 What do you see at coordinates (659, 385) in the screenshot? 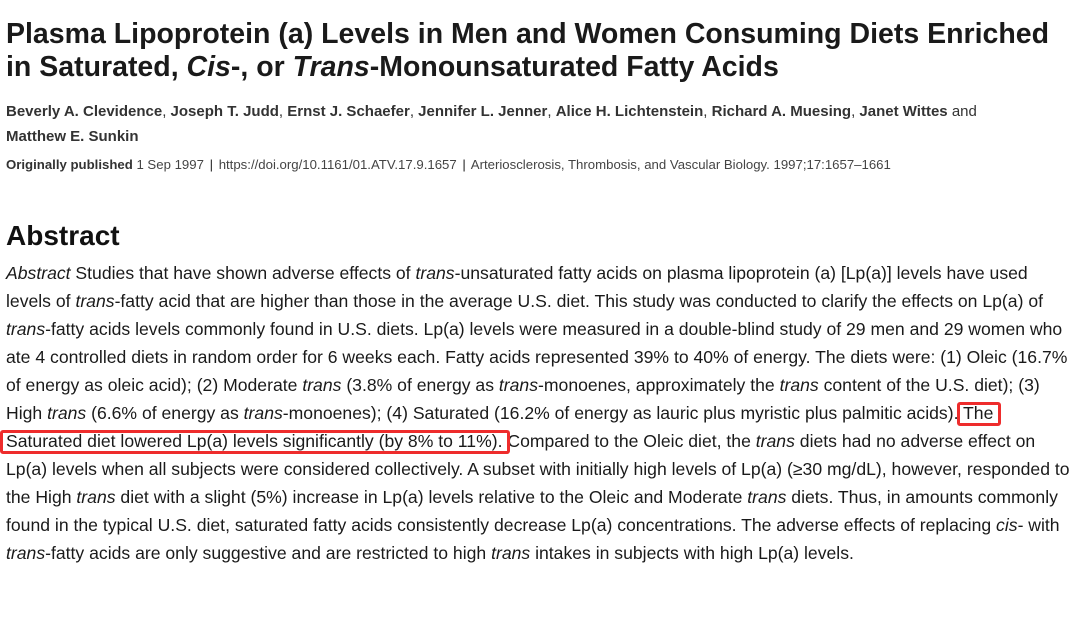
I see `abstract-text: -monoenes, approximately the` at bounding box center [659, 385].